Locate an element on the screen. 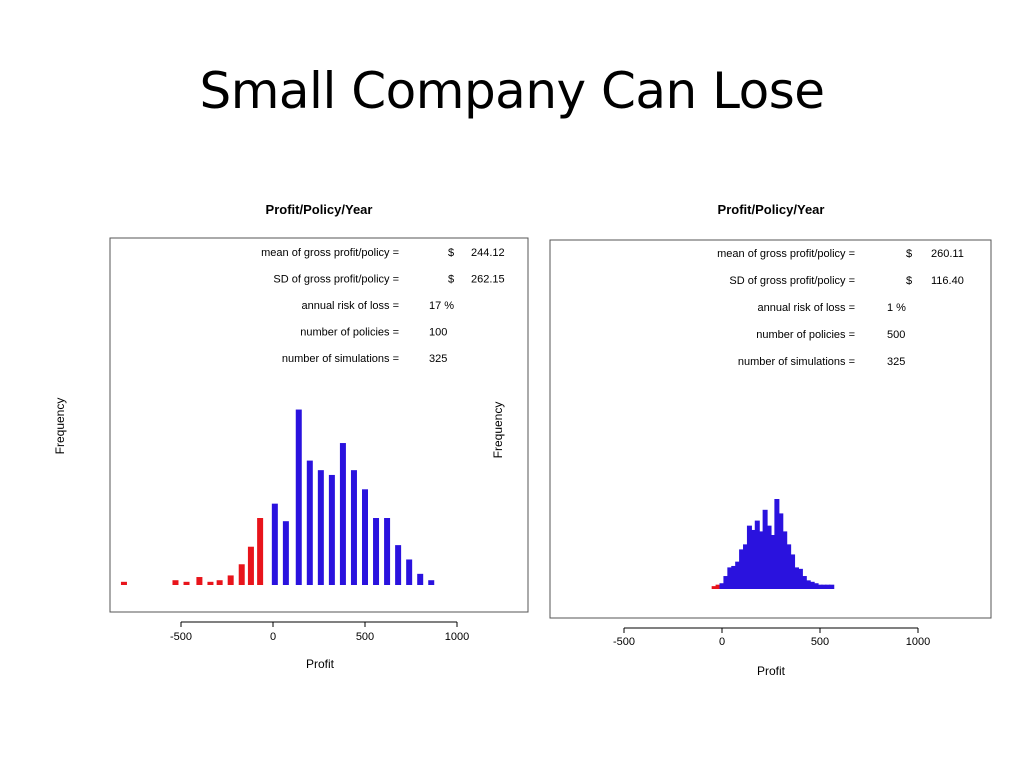  stat-value: 500 is located at coordinates (896, 335).